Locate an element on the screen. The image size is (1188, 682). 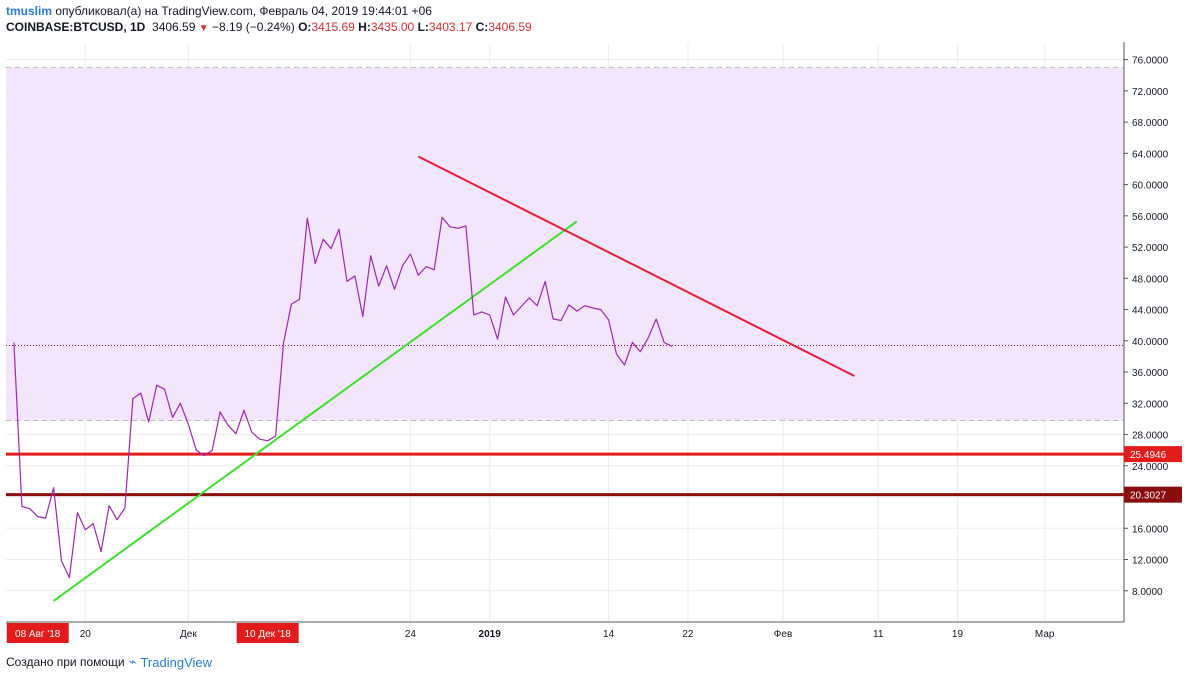
y-tick-label: 52.0000 is located at coordinates (1150, 248).